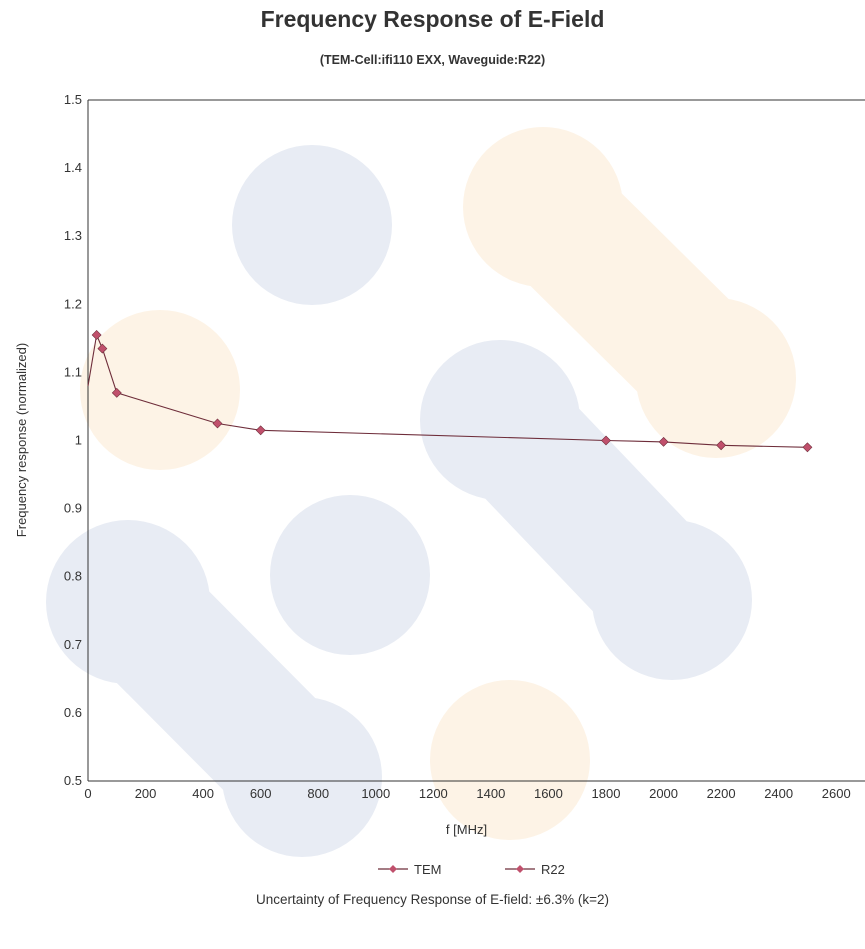  Describe the element at coordinates (471, 869) in the screenshot. I see `chart-legend: TEM R22` at that location.